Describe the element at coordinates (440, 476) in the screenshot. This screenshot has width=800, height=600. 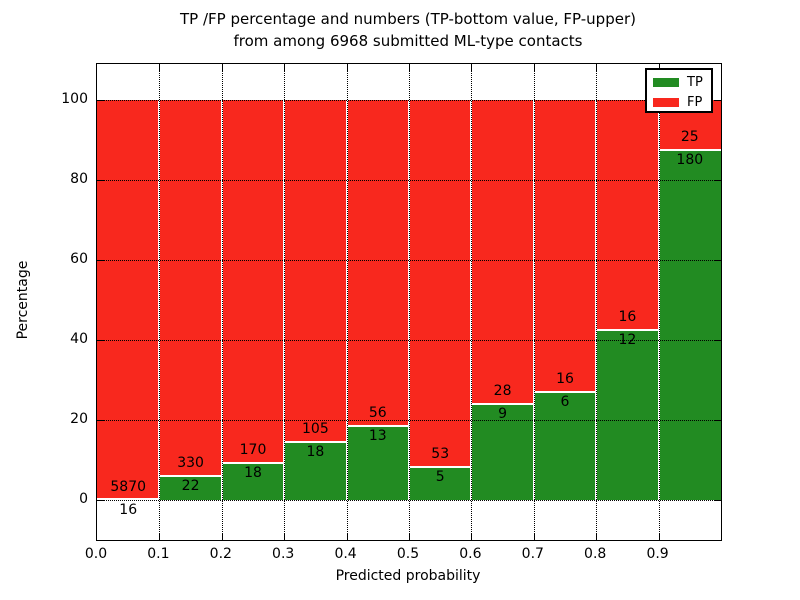
I see `tp-count-label-5: 5` at that location.